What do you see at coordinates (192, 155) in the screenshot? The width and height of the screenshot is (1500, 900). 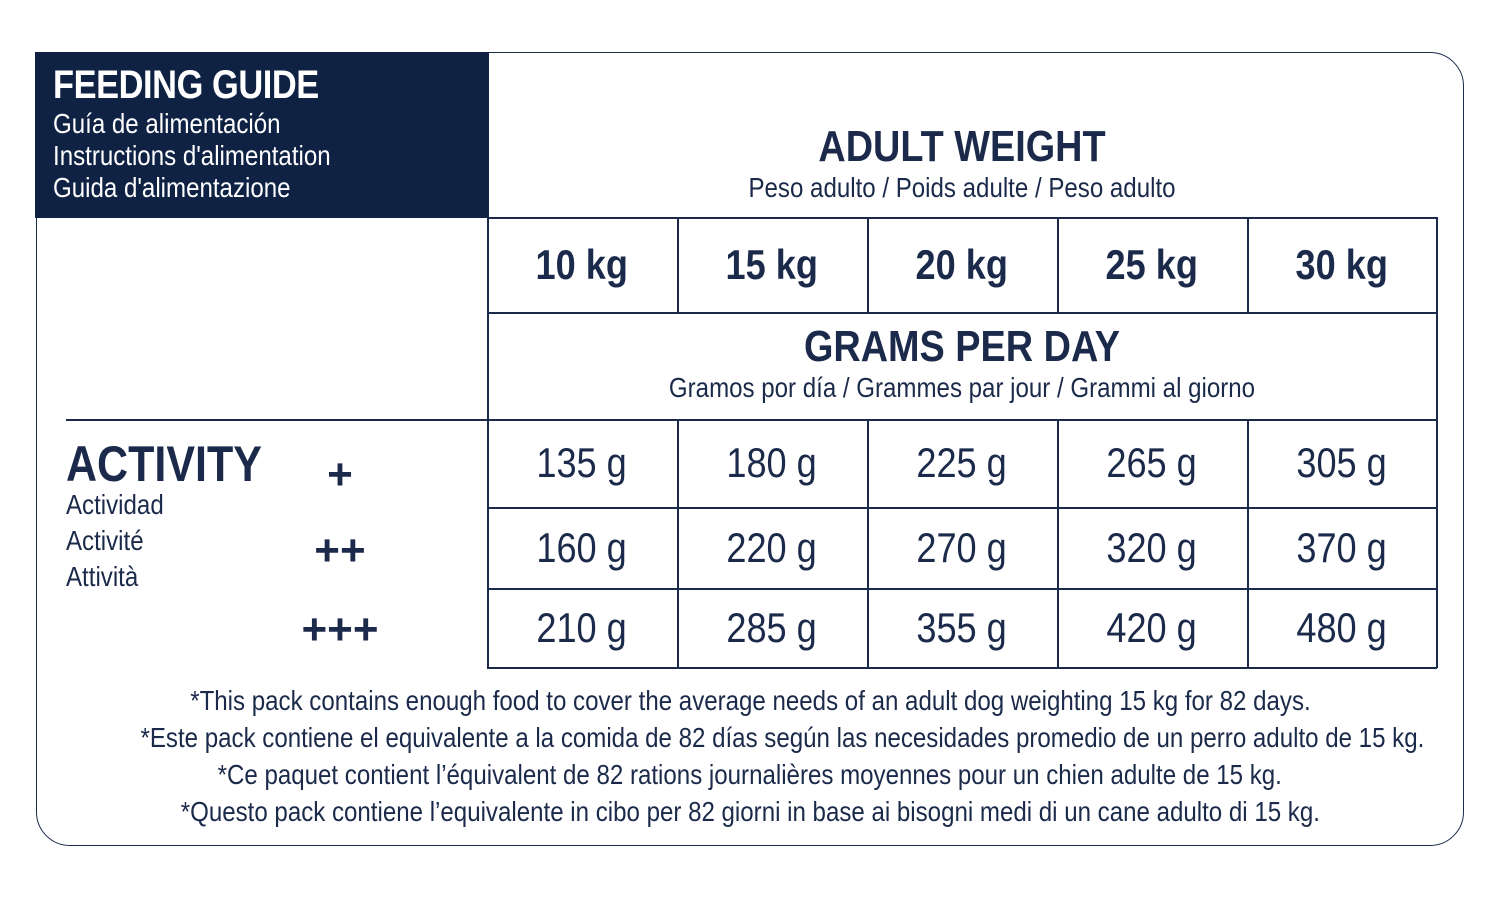 I see `feeding-guide-title-fr: Instructions d'alimentation` at bounding box center [192, 155].